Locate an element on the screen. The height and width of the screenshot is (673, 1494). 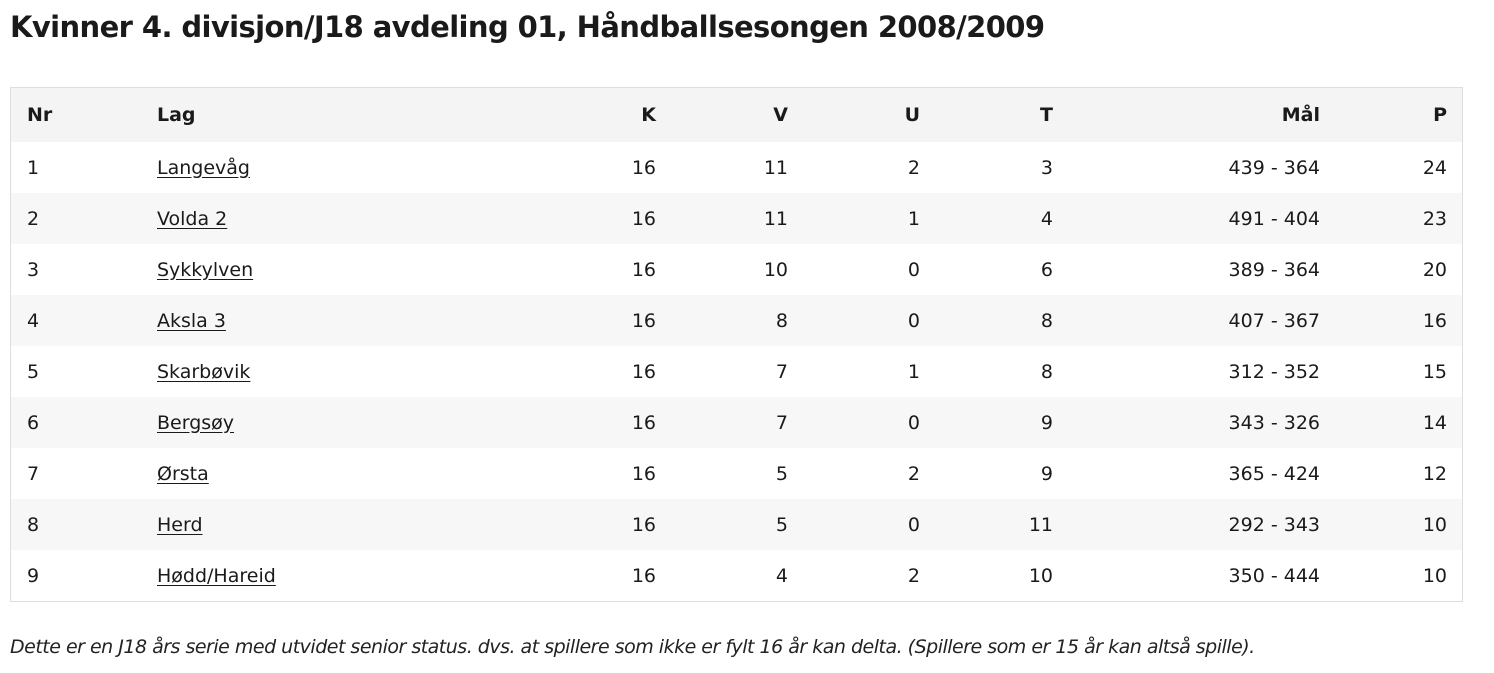
table-row: 8 Herd 16 5 0 11 292 - 343 10 is located at coordinates (736, 524).